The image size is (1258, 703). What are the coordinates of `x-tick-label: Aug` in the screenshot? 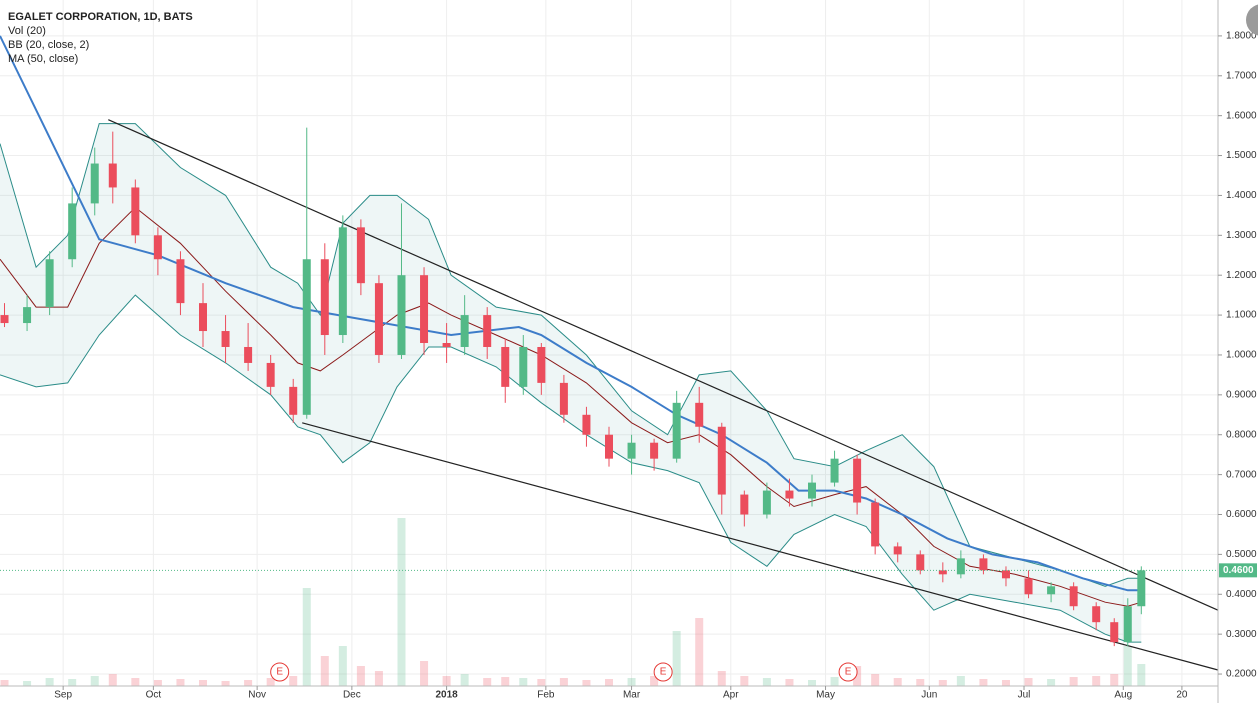 It's located at (1123, 695).